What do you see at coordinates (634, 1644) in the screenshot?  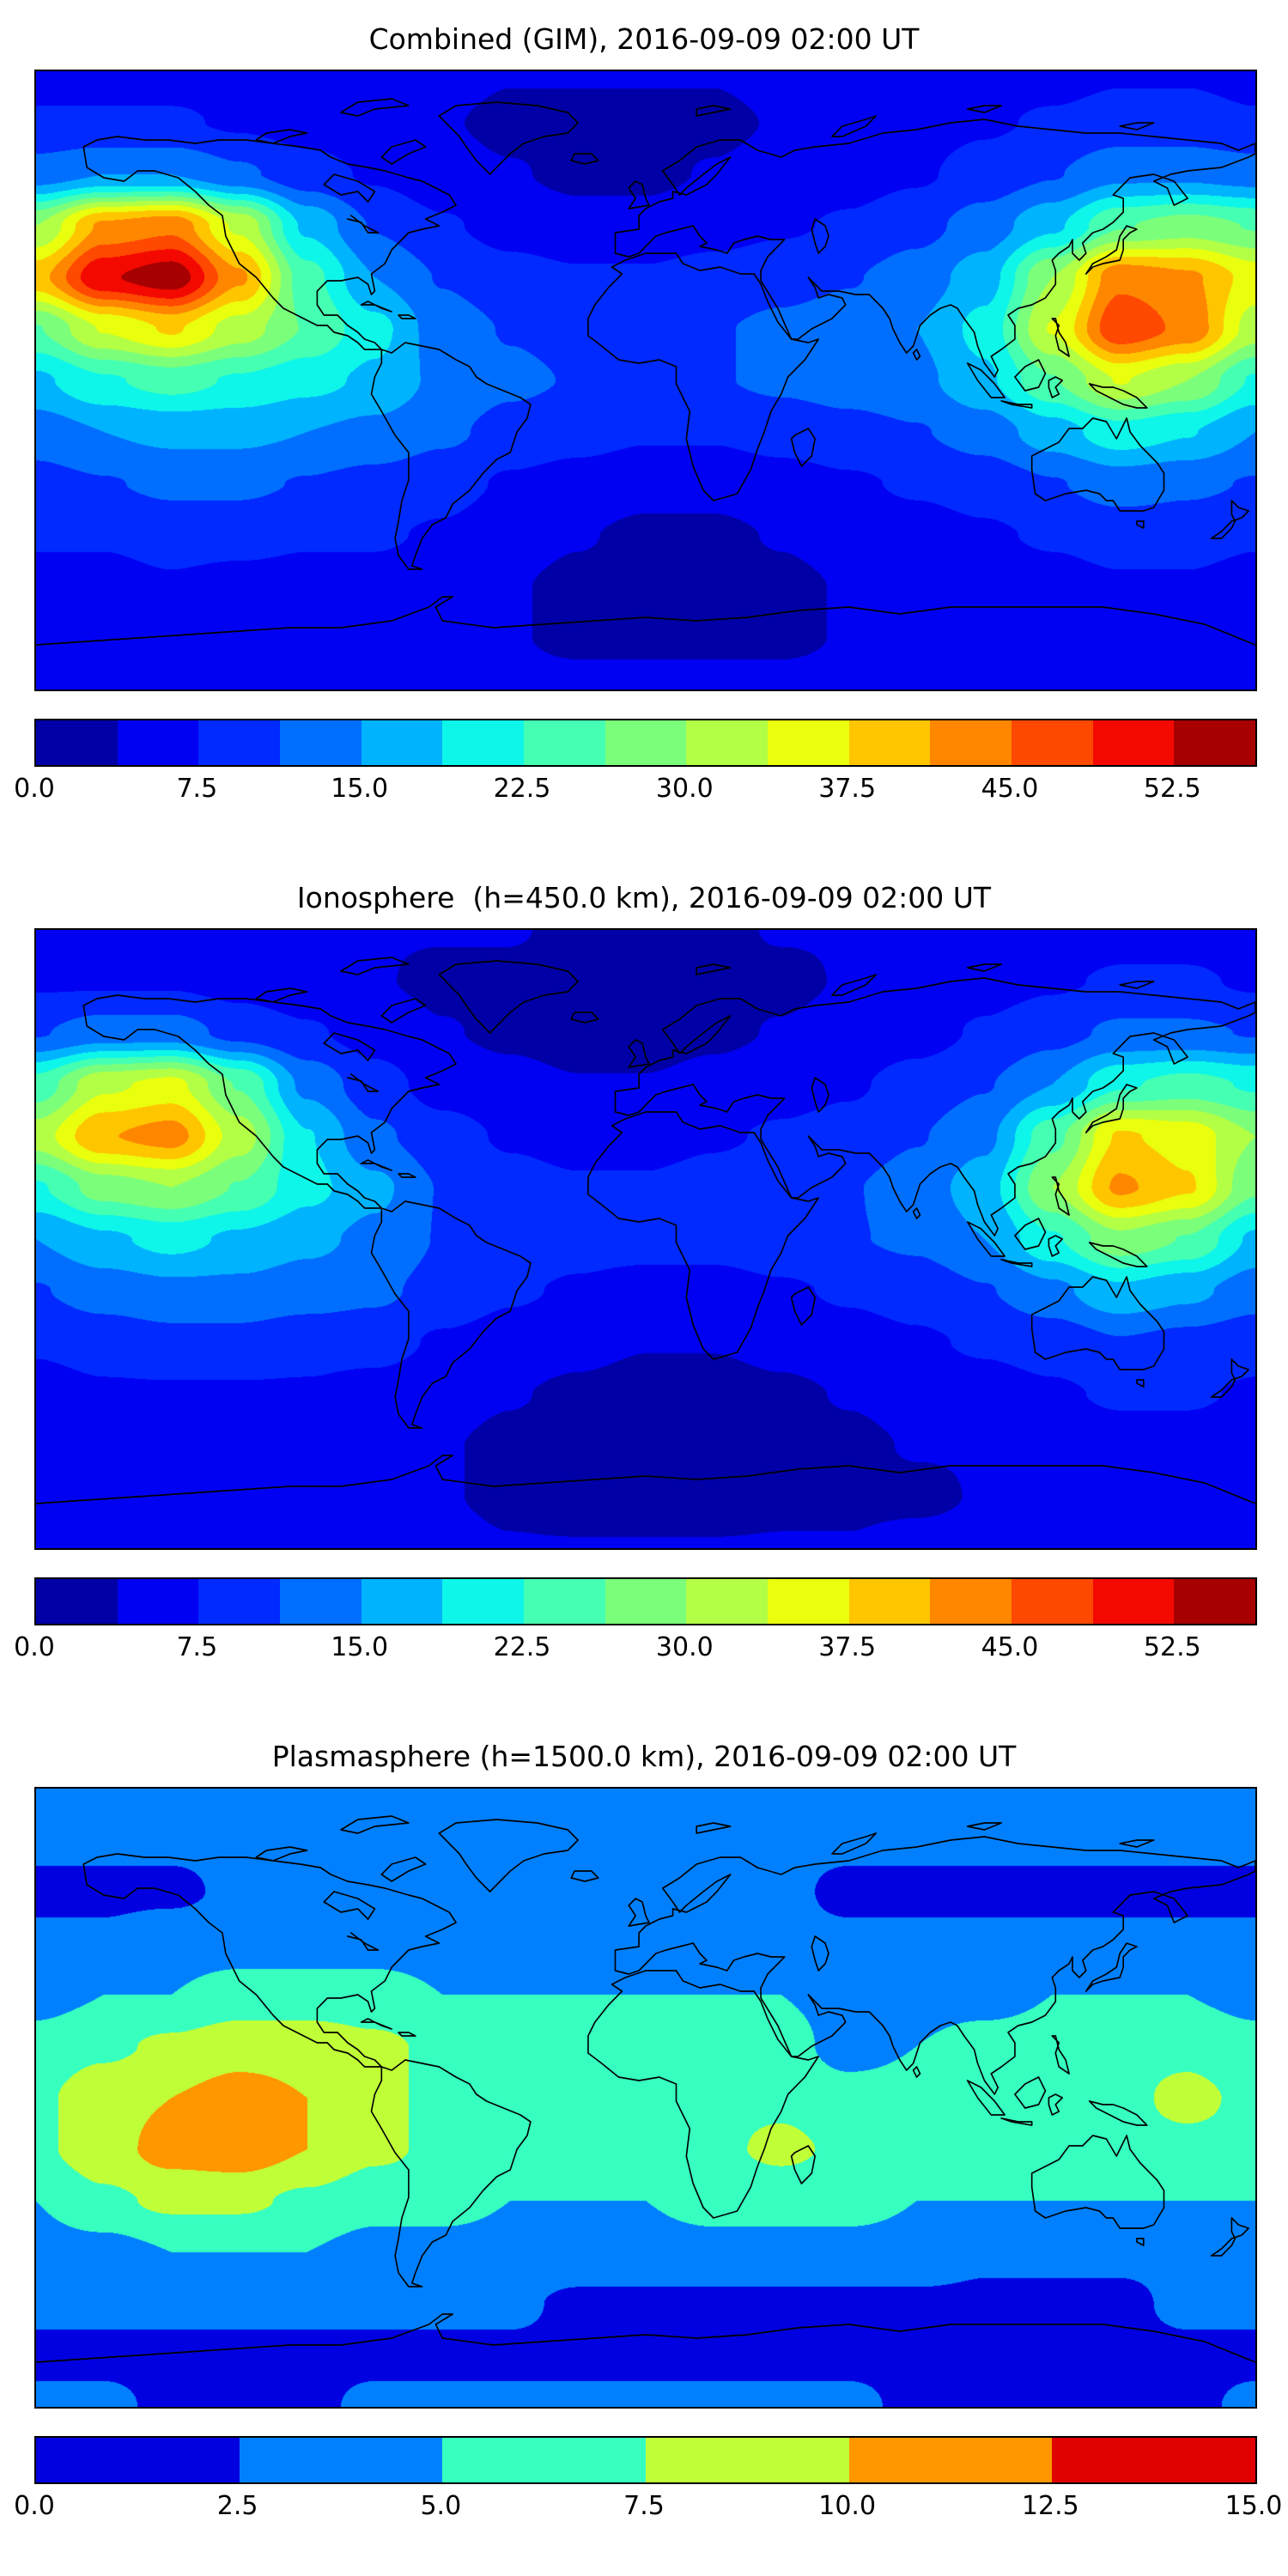 I see `colorbar-ticks-1: 0.0 7.5 15.0 22.5 30.0 37.5 45.0 52.5` at bounding box center [634, 1644].